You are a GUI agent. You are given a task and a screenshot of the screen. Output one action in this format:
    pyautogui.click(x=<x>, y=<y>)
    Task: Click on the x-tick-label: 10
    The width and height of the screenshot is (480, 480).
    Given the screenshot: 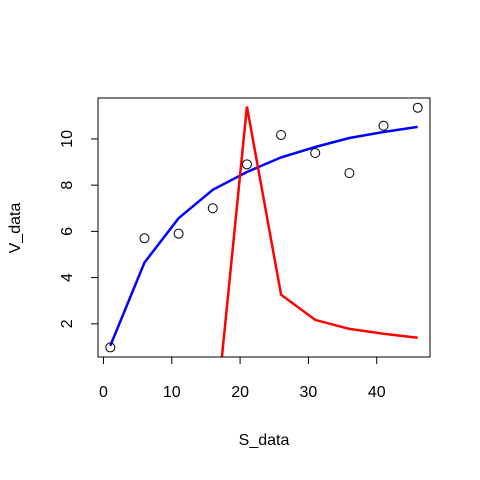 What is the action you would take?
    pyautogui.click(x=172, y=392)
    